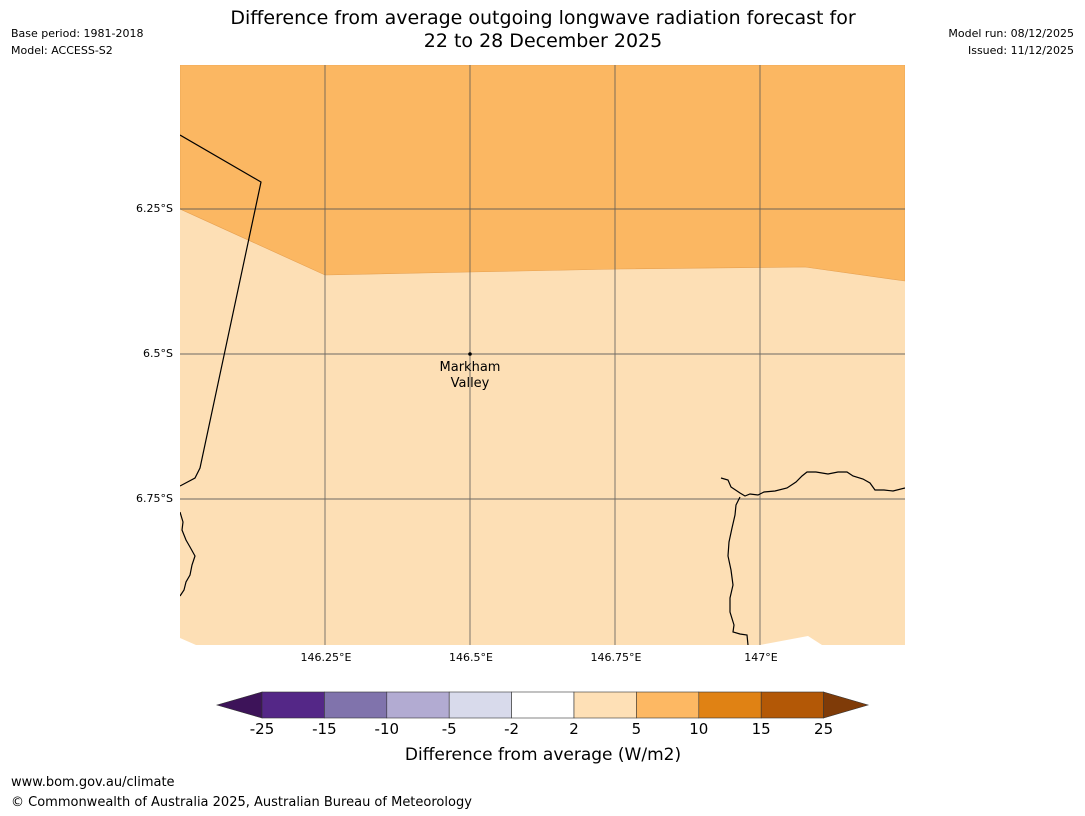 The width and height of the screenshot is (1085, 816). I want to click on colorbar-tick-4: -5, so click(449, 729).